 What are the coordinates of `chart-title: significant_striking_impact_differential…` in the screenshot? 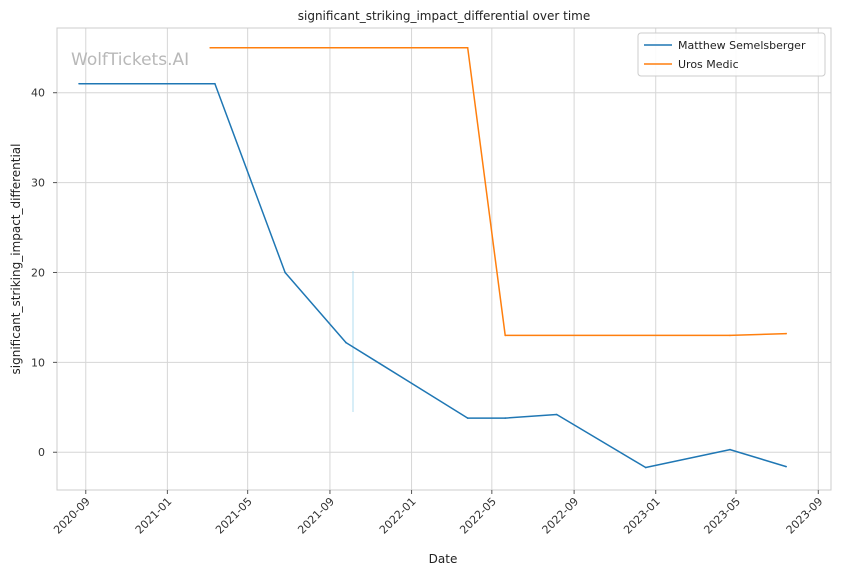 It's located at (444, 16).